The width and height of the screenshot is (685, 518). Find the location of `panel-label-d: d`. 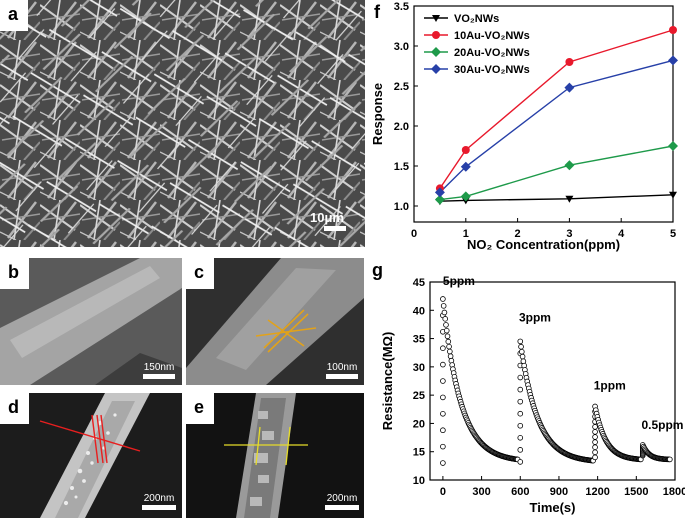

panel-label-d: d is located at coordinates (14, 408).